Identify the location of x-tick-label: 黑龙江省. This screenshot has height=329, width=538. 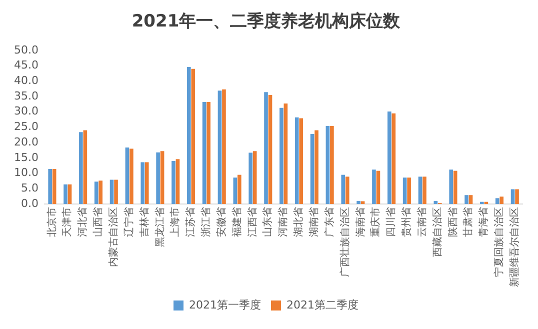
(160, 227).